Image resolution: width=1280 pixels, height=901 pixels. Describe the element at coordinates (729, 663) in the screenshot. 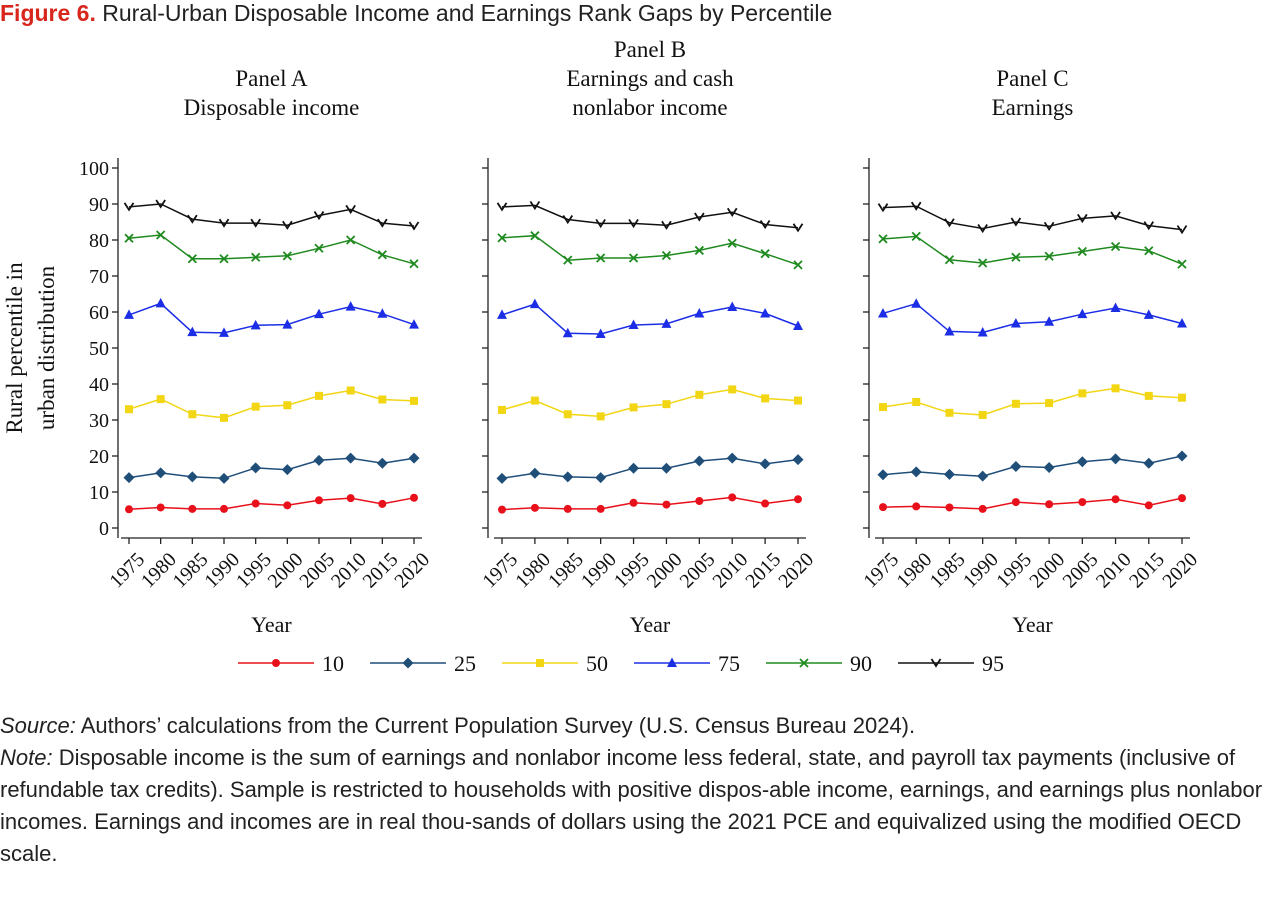

I see `legend-label: 75` at that location.